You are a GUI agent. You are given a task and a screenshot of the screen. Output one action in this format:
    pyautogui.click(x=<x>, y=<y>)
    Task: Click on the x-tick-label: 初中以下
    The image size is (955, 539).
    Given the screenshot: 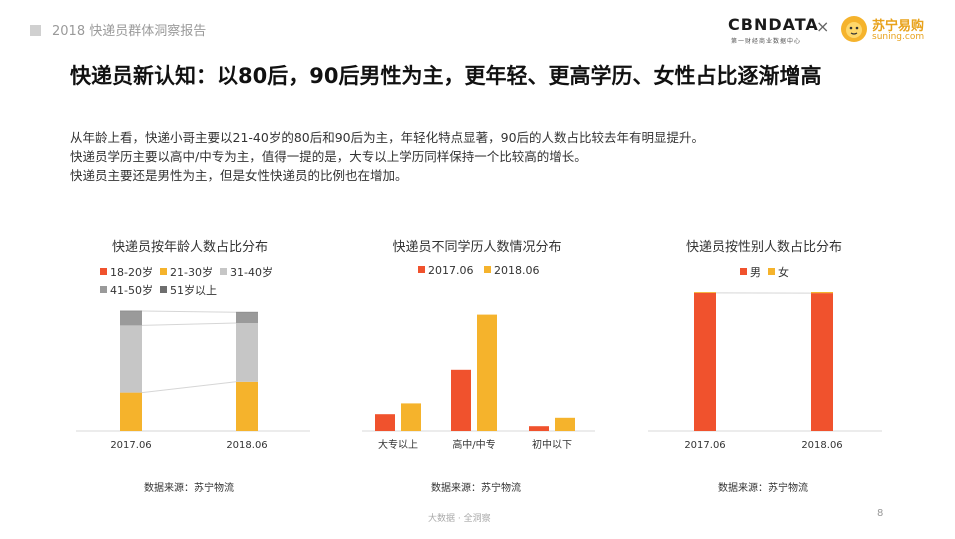 What is the action you would take?
    pyautogui.click(x=552, y=444)
    